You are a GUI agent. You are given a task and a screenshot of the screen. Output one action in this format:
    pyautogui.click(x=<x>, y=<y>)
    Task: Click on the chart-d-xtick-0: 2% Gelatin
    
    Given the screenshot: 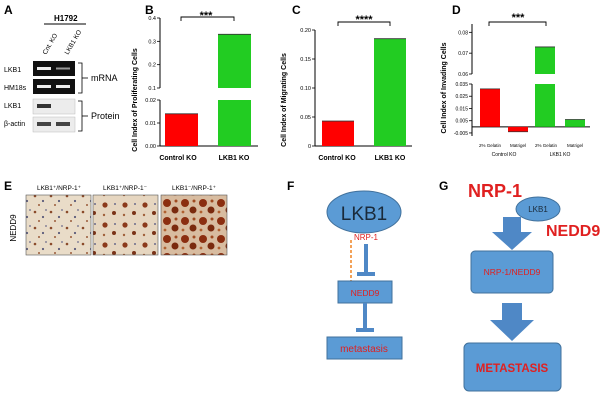 What is the action you would take?
    pyautogui.click(x=490, y=145)
    